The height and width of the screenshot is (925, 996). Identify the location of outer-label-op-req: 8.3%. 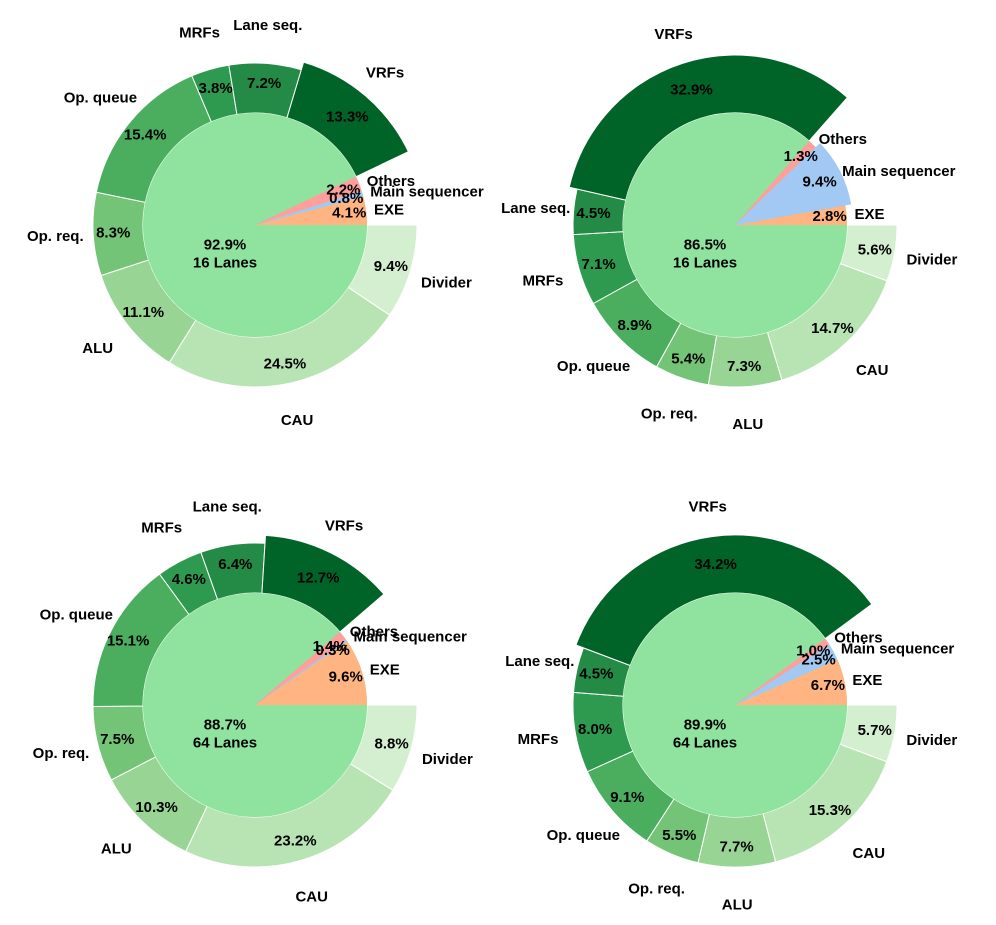
(113, 233).